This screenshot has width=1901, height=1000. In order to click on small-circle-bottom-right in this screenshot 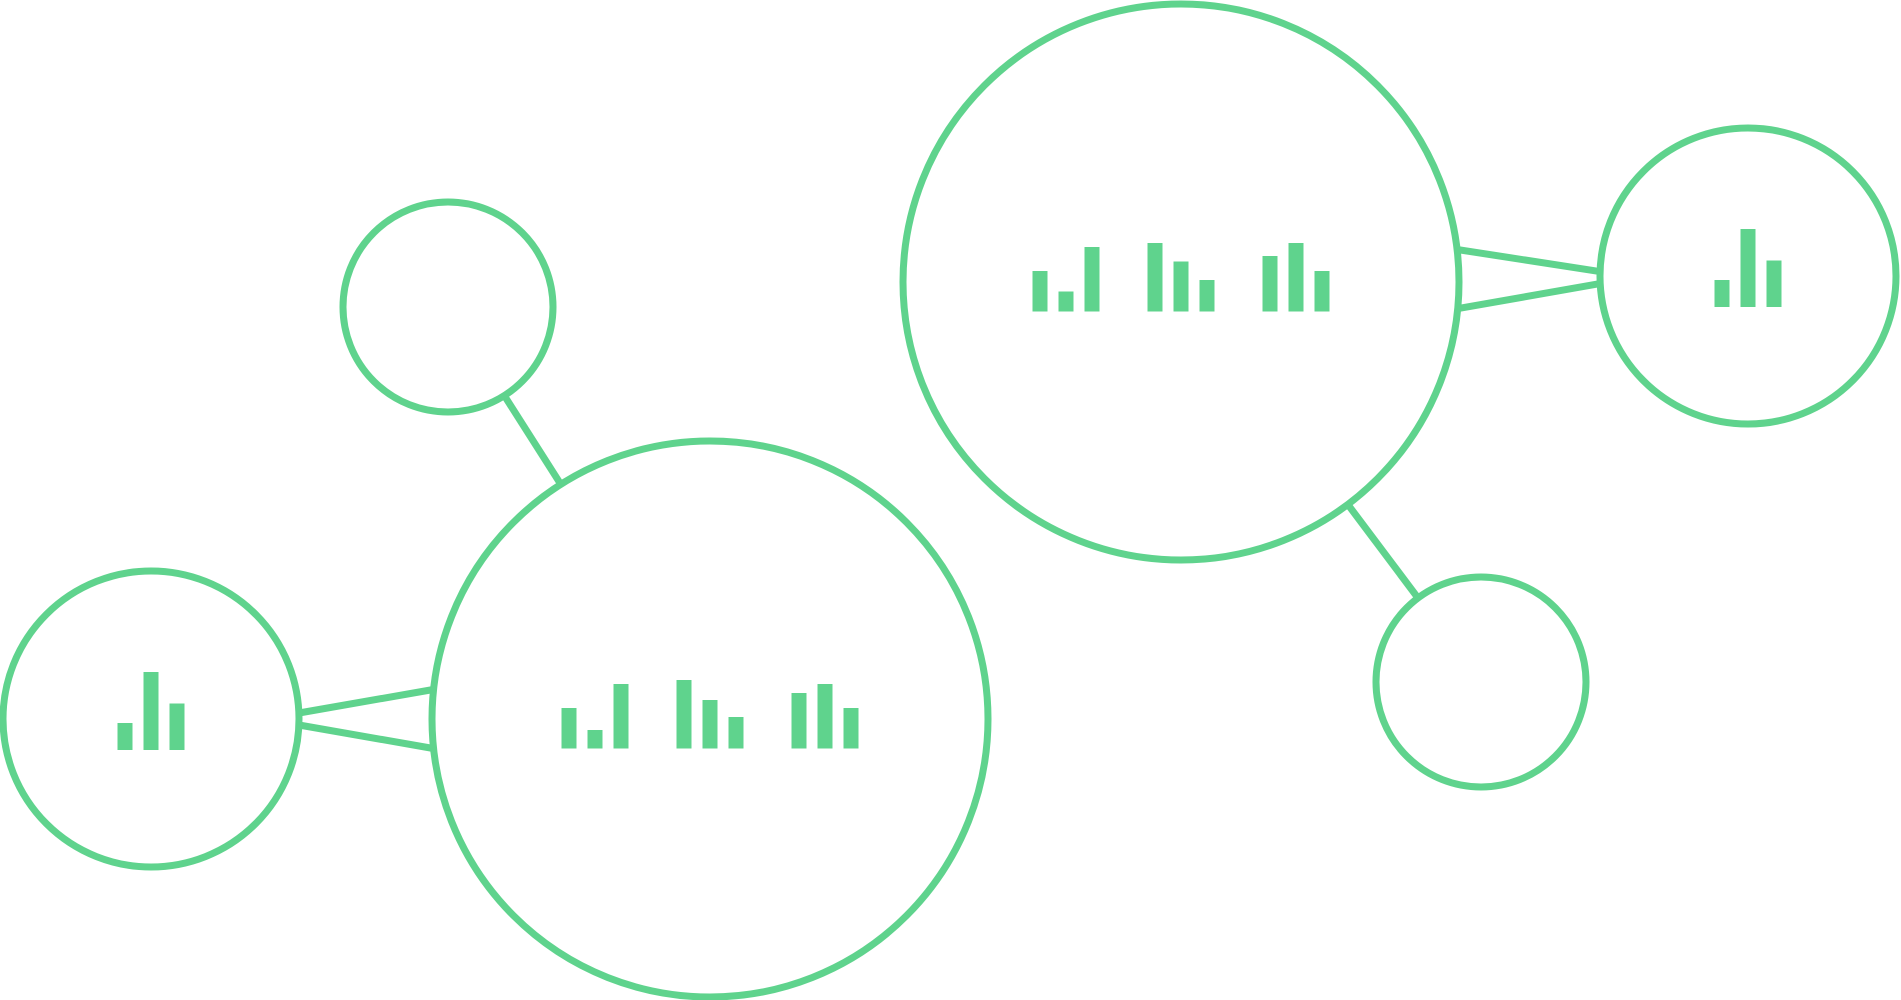, I will do `click(1481, 682)`.